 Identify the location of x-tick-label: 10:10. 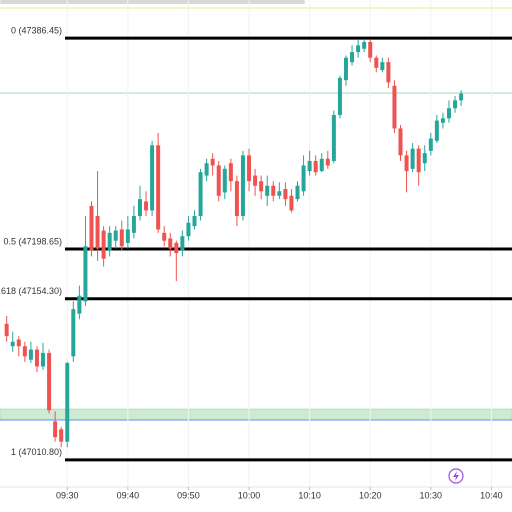
(309, 495).